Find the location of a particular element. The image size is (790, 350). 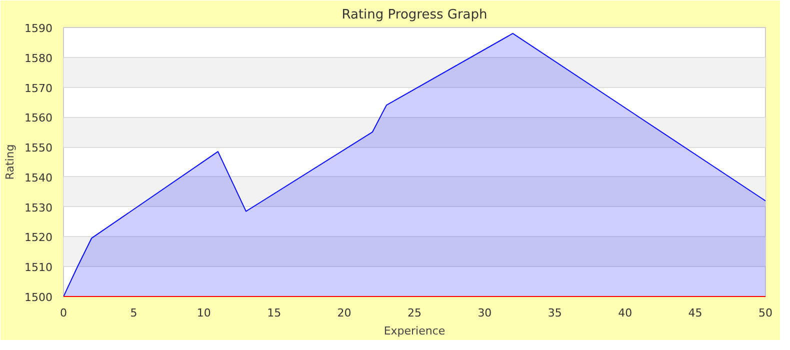

x-tick-label: 10 is located at coordinates (203, 313).